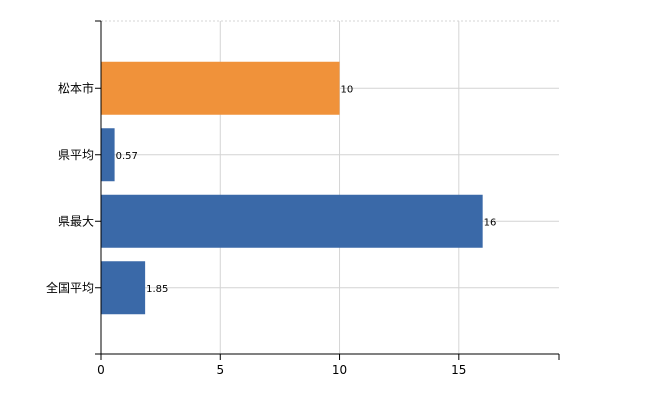 This screenshot has height=400, width=650. I want to click on y-tick-label: 松本市, so click(76, 87).